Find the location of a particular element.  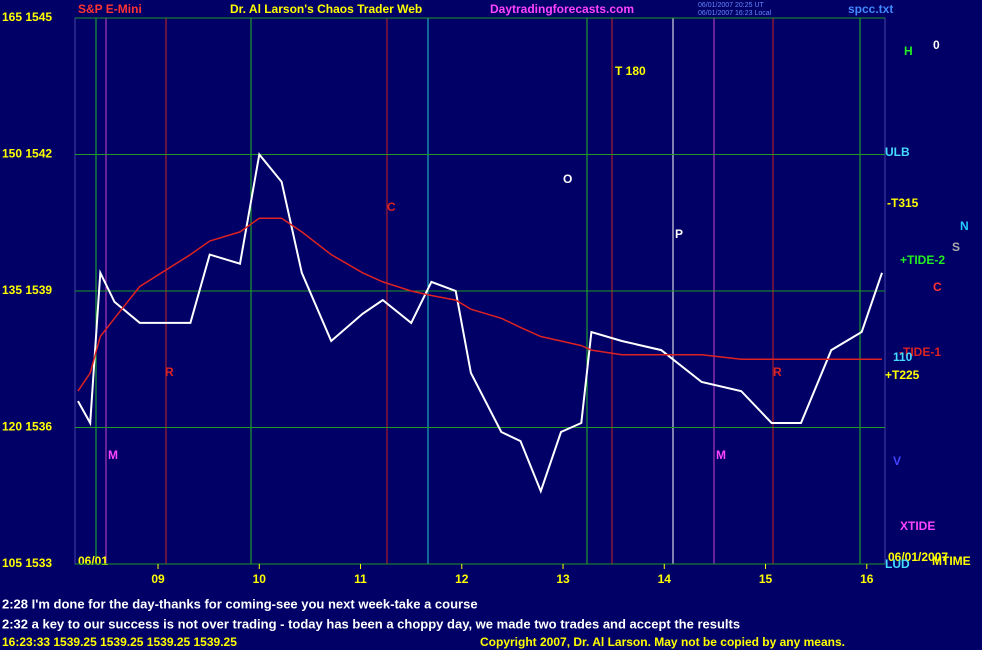

annotation: XTIDE is located at coordinates (917, 526).